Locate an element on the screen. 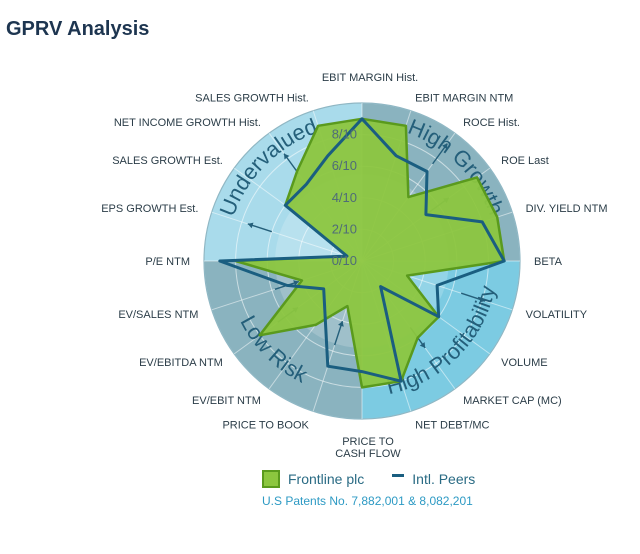 The width and height of the screenshot is (640, 554). category-label: EPS GROWTH Est. is located at coordinates (149, 209).